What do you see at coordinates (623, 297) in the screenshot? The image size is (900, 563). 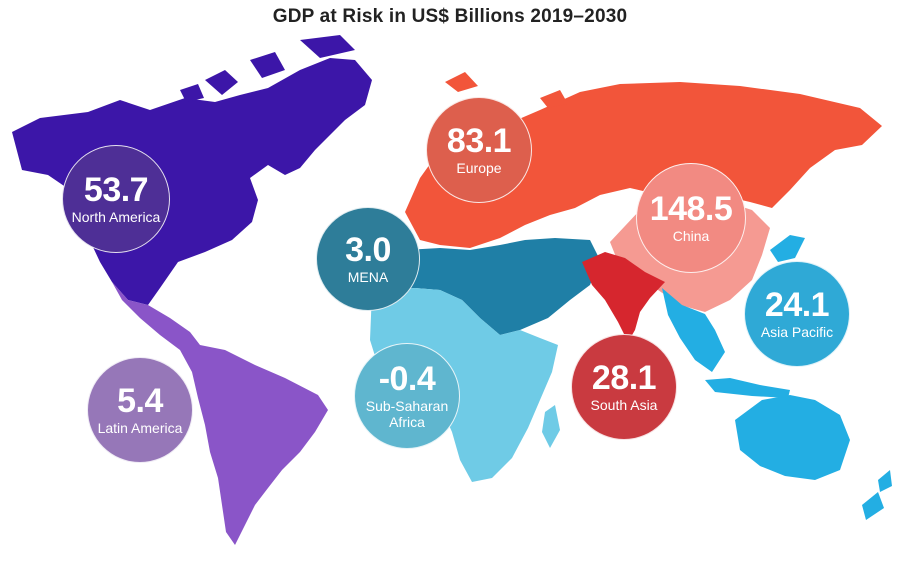 I see `region-south-asia` at bounding box center [623, 297].